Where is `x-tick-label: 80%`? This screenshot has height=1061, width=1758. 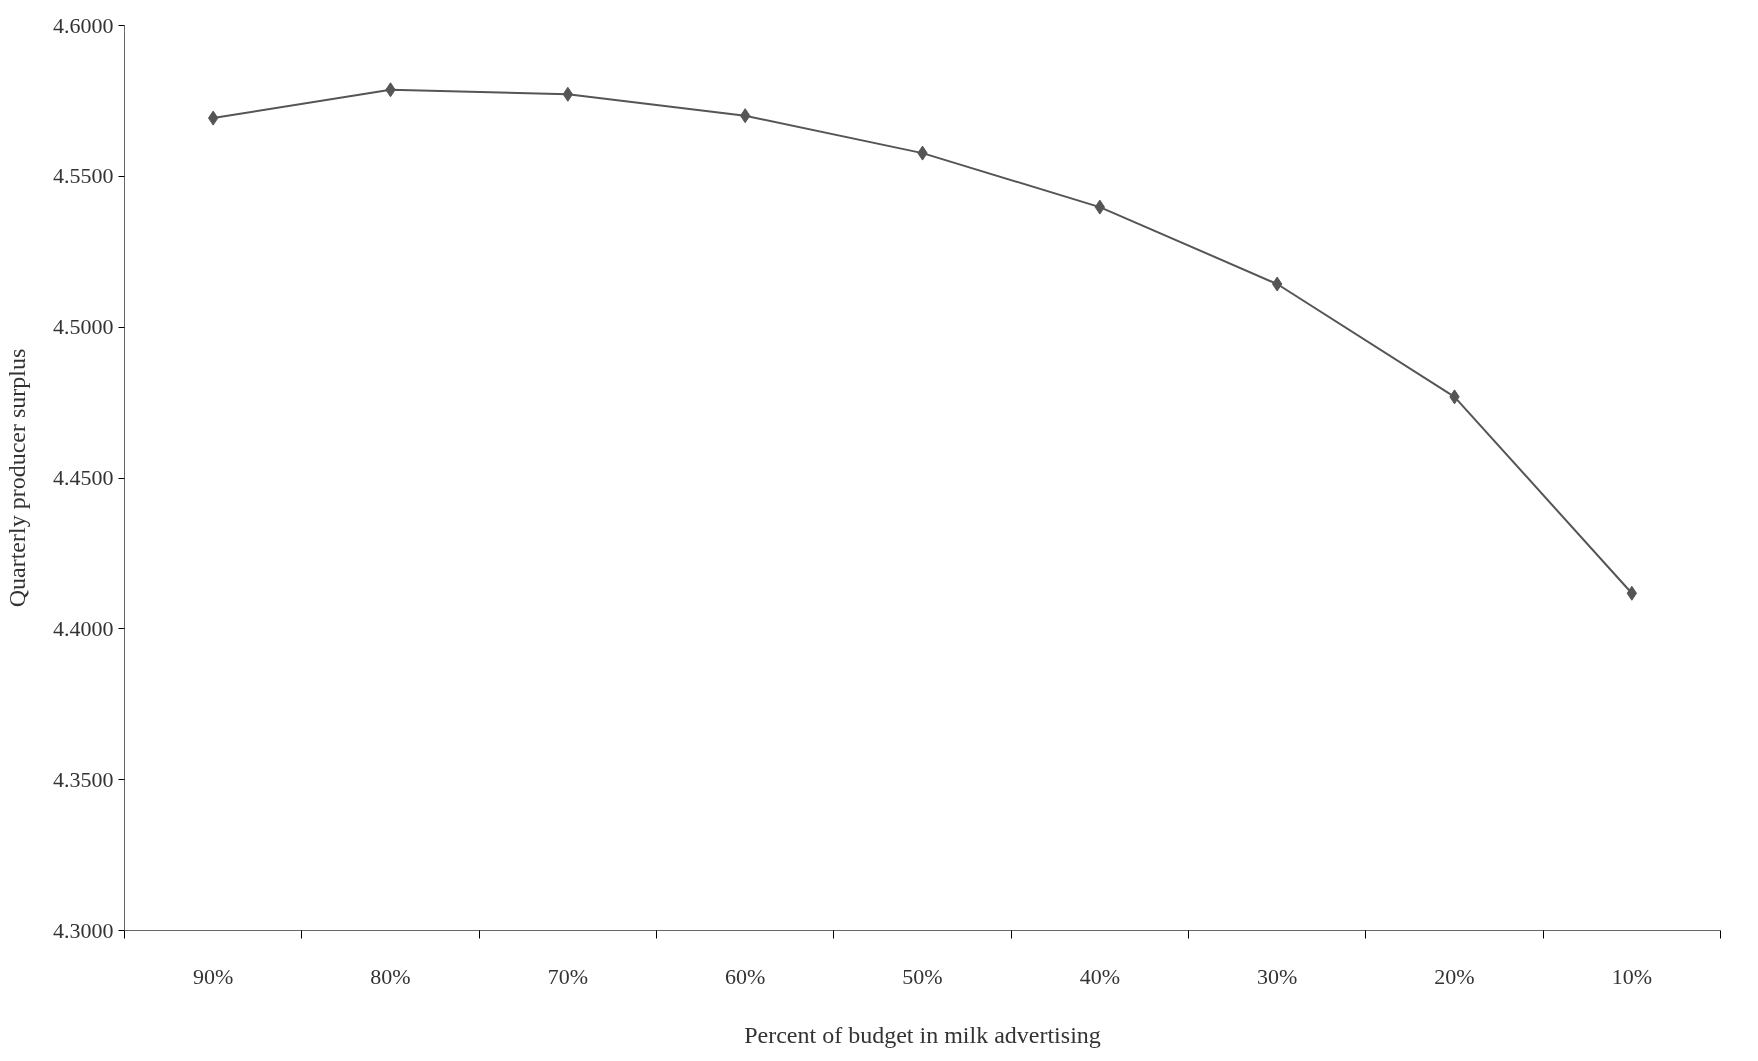
x-tick-label: 80% is located at coordinates (390, 976).